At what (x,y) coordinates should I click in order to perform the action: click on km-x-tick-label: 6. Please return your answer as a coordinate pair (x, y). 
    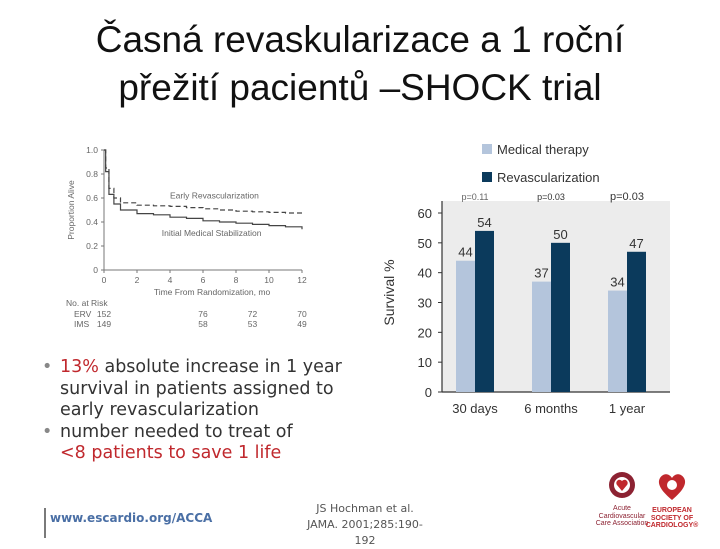
    Looking at the image, I should click on (203, 280).